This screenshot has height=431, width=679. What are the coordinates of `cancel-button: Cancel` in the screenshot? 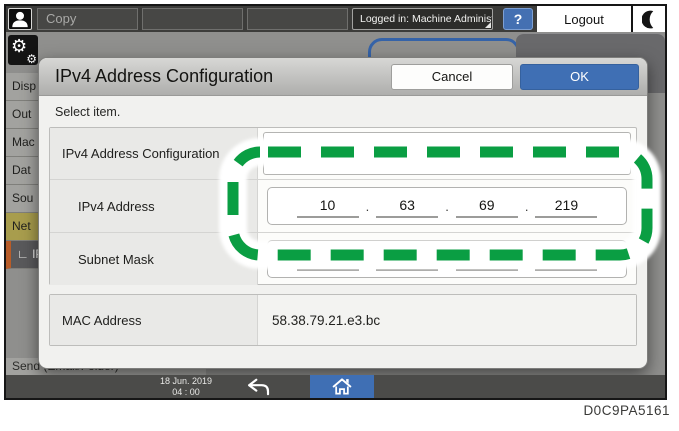 It's located at (452, 77).